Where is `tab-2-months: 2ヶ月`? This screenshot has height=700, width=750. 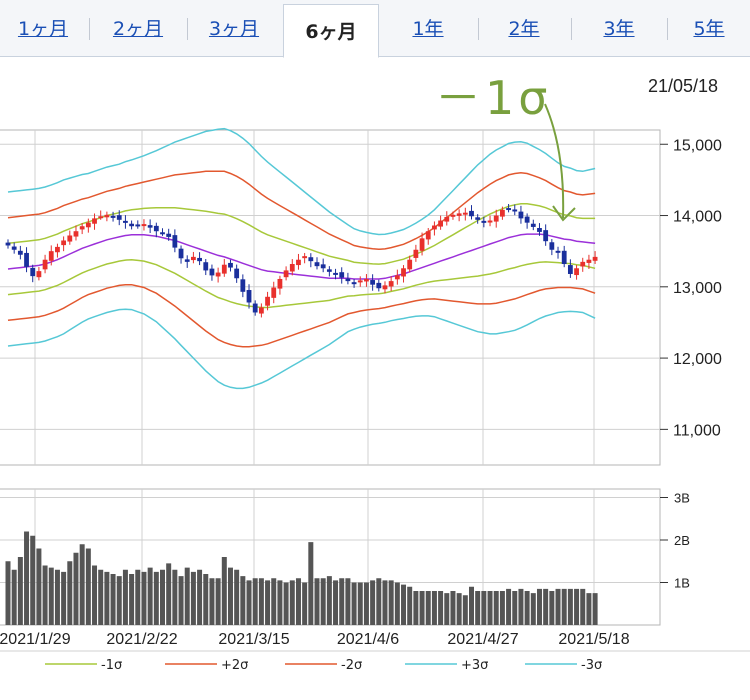
tab-2-months: 2ヶ月 is located at coordinates (138, 29).